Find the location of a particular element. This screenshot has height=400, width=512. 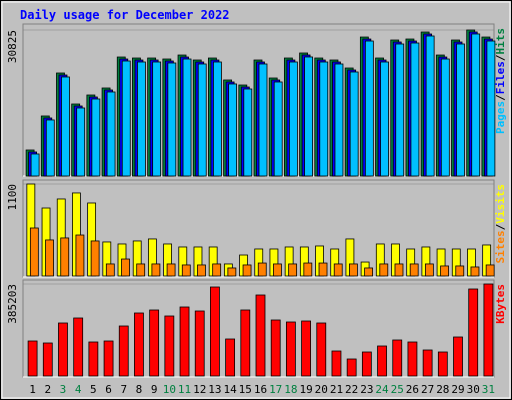

x-tick-label: 25 is located at coordinates (397, 389).